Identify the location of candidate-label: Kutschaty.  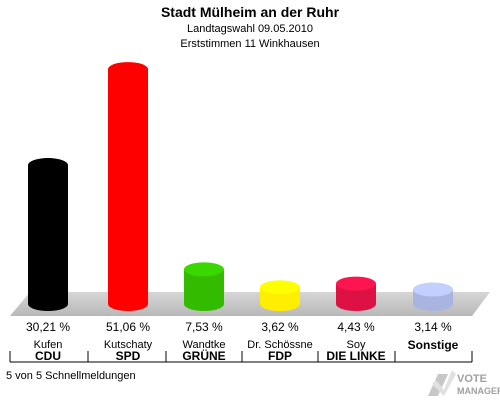
(128, 345).